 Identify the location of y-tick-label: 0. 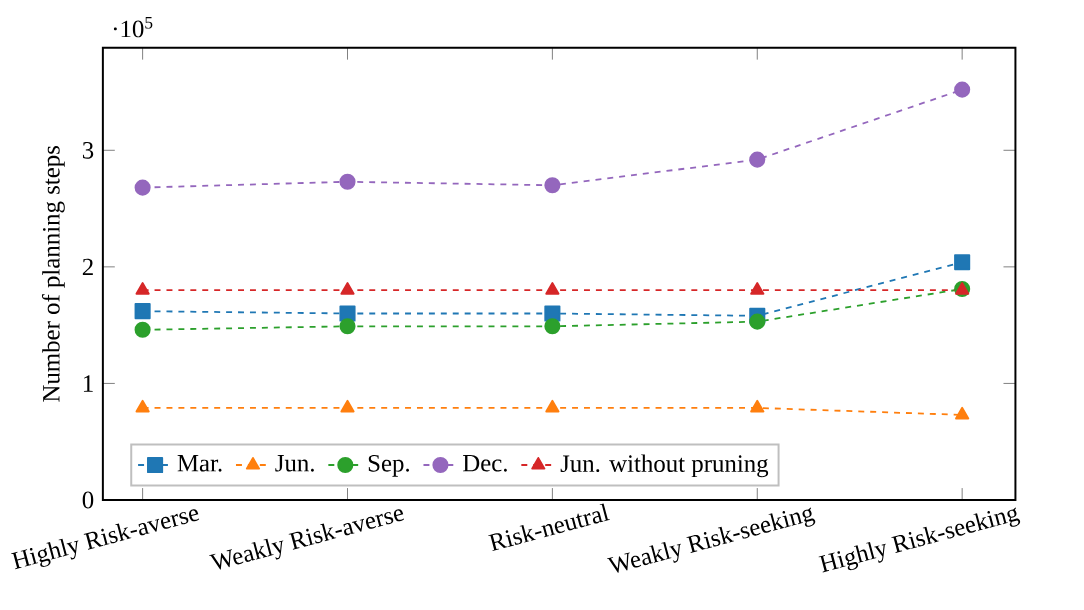
(88, 500).